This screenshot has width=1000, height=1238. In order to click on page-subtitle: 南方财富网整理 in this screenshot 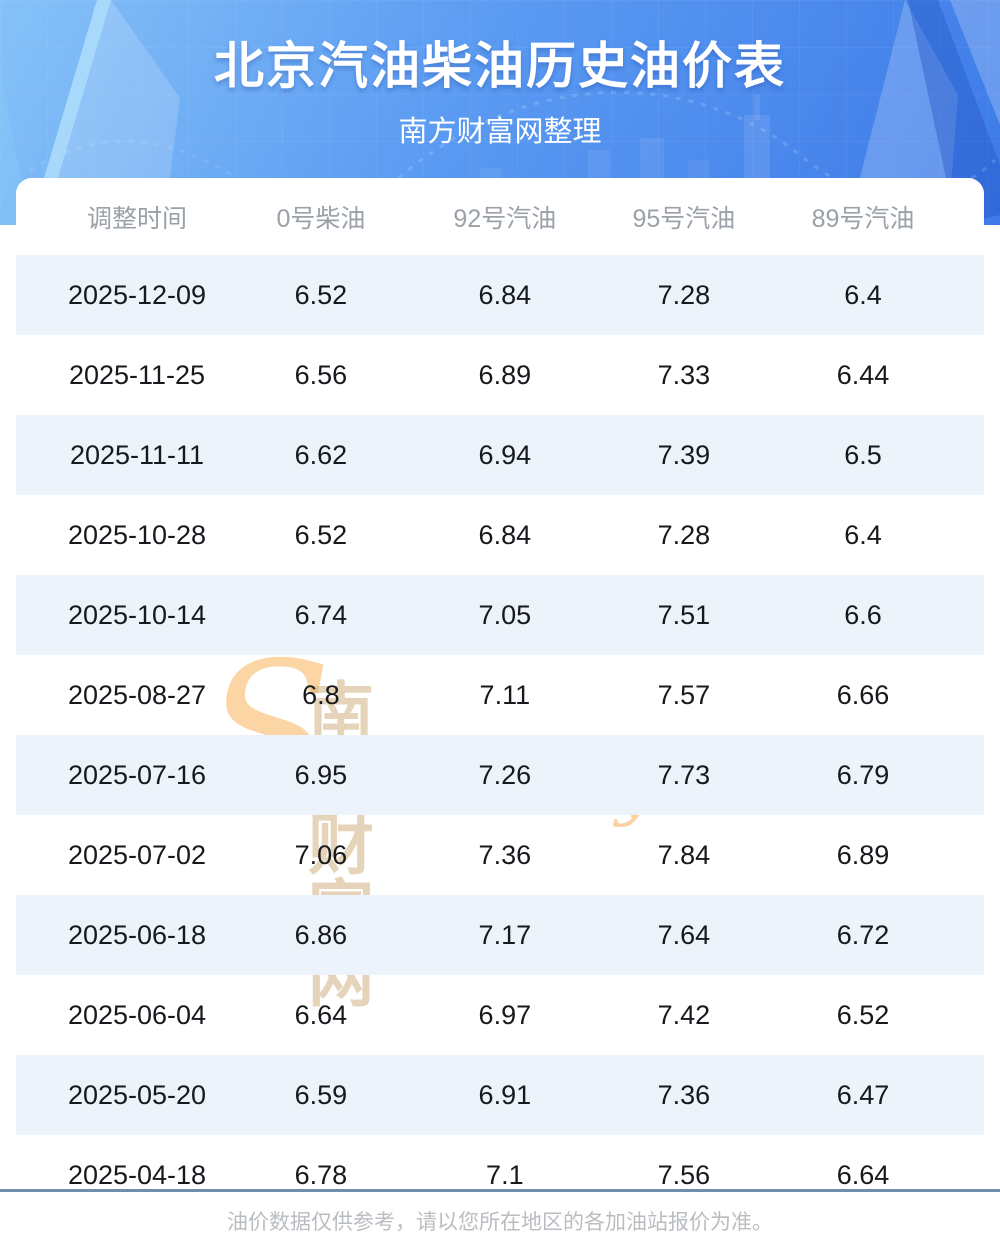, I will do `click(500, 132)`.